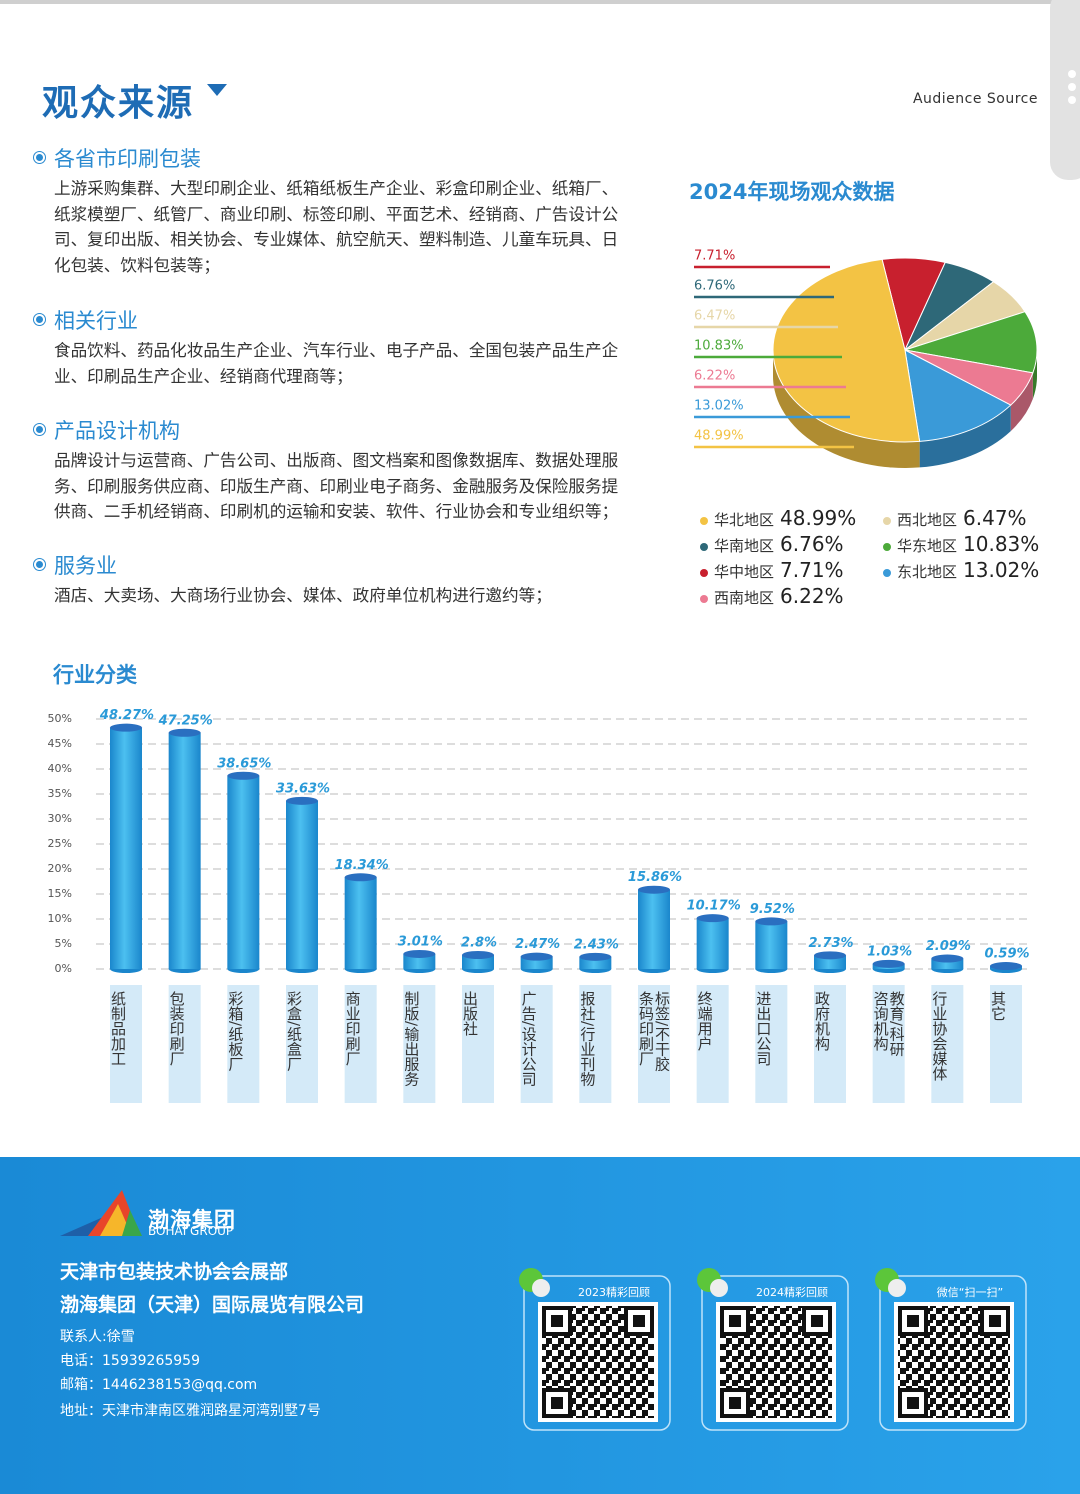 The image size is (1080, 1494). What do you see at coordinates (537, 944) in the screenshot?
I see `value-label: 2.47%` at bounding box center [537, 944].